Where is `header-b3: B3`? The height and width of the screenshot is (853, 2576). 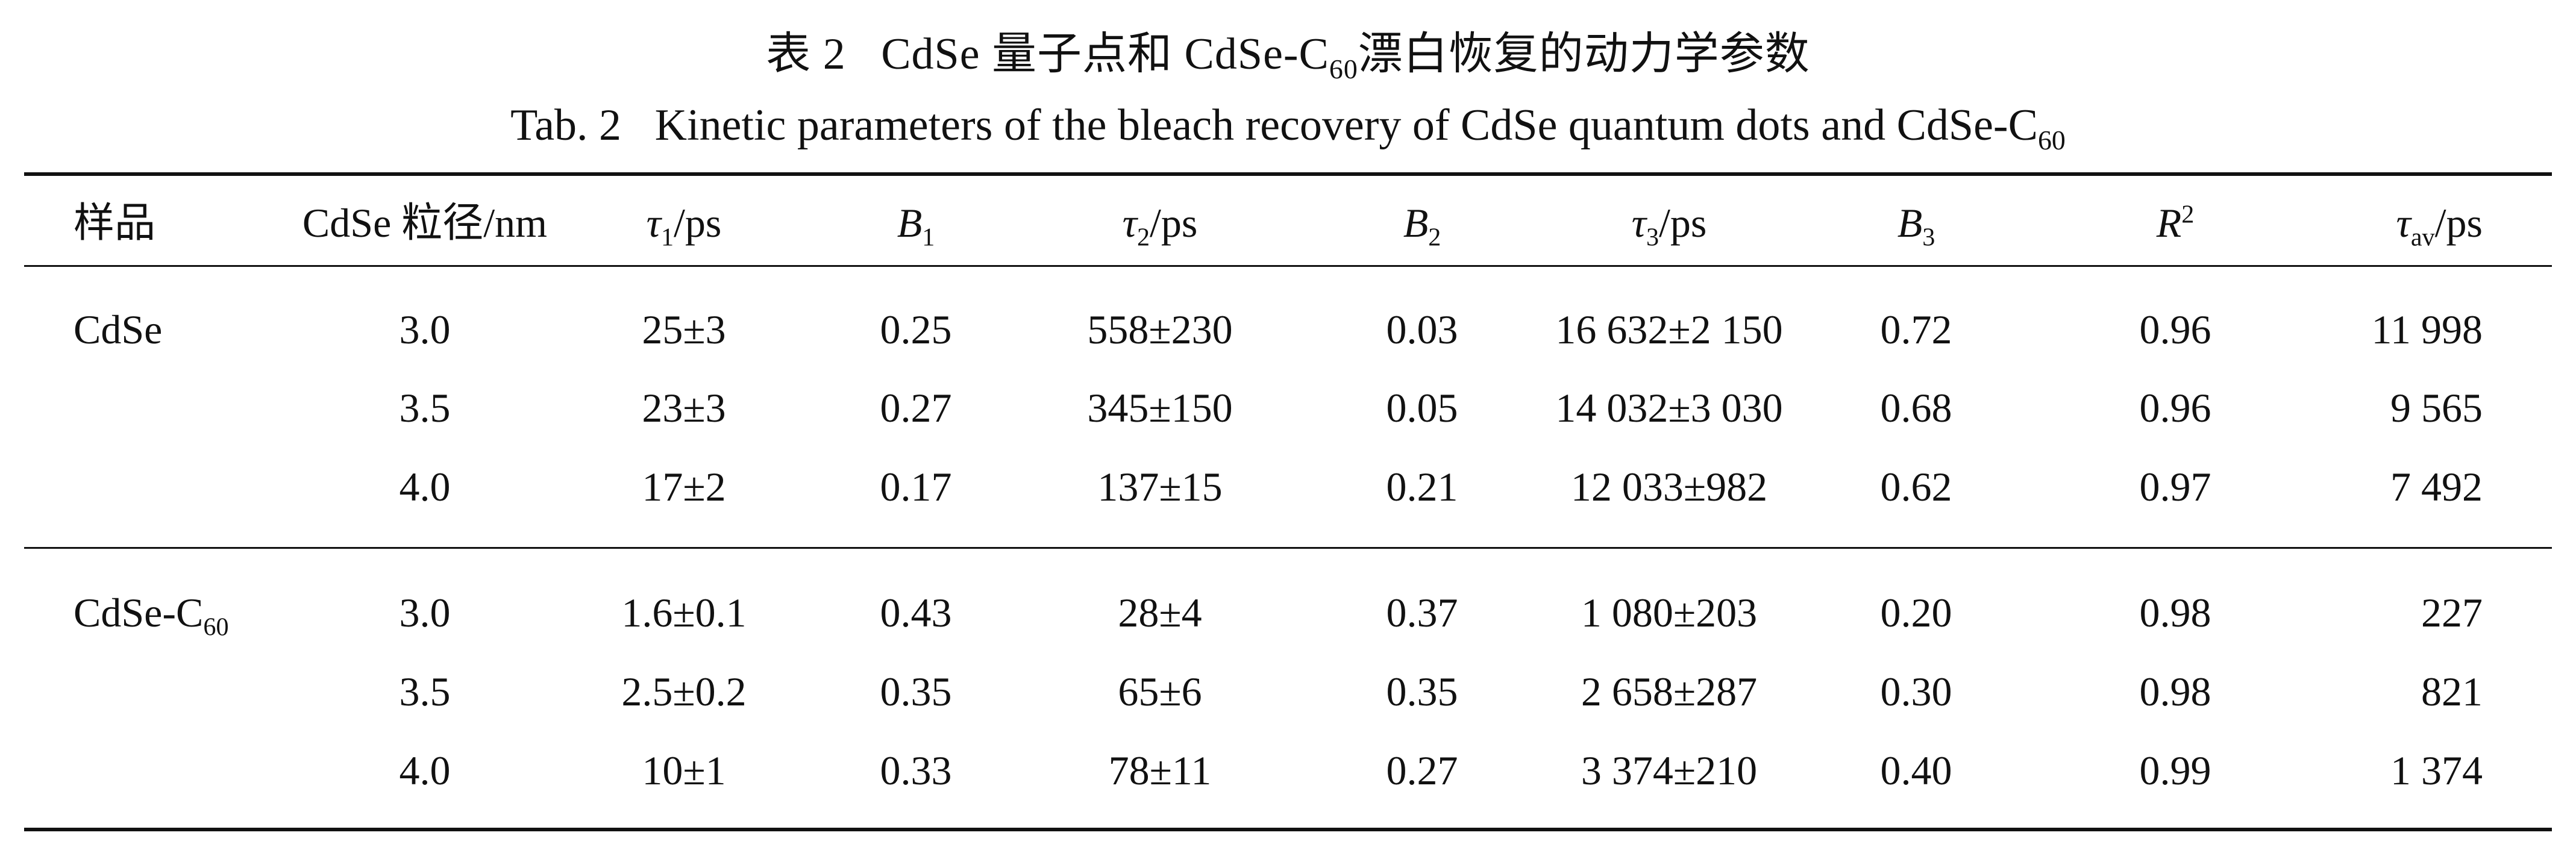
header-b3: B3 is located at coordinates (1916, 223).